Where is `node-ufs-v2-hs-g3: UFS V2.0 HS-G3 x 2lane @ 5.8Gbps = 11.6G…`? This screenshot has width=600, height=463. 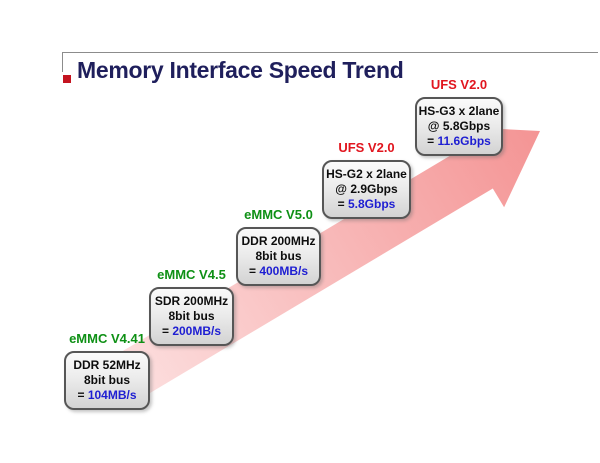
node-ufs-v2-hs-g3: UFS V2.0 HS-G3 x 2lane @ 5.8Gbps = 11.6G… is located at coordinates (459, 116).